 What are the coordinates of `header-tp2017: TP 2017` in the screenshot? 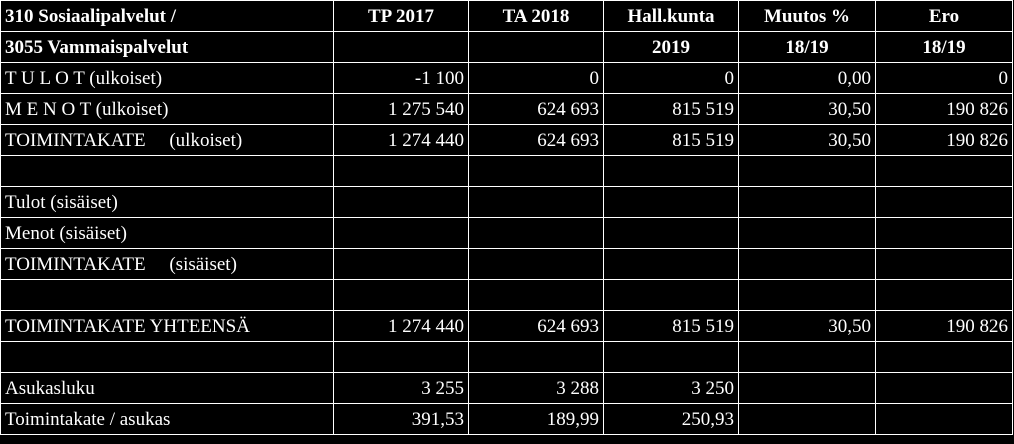 It's located at (401, 16).